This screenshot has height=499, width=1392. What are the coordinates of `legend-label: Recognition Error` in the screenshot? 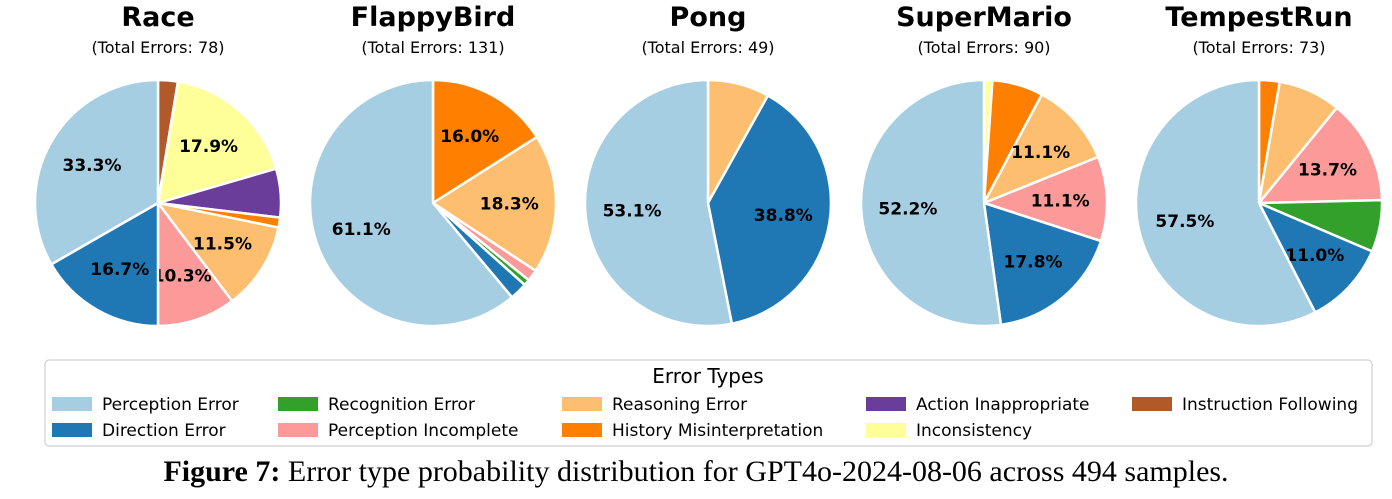 It's located at (401, 405).